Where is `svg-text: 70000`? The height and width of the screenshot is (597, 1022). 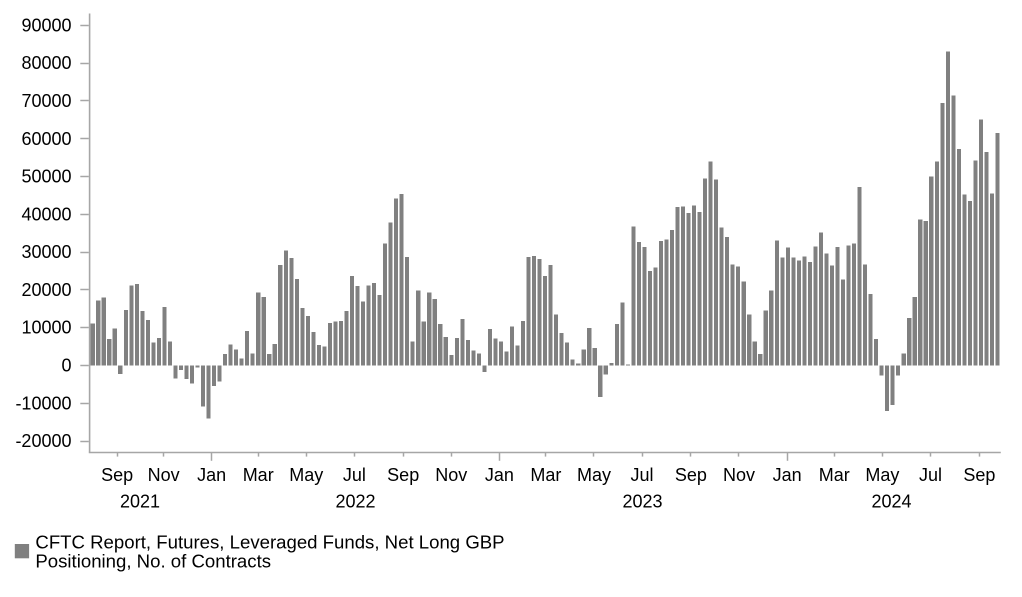 svg-text: 70000 is located at coordinates (46, 101).